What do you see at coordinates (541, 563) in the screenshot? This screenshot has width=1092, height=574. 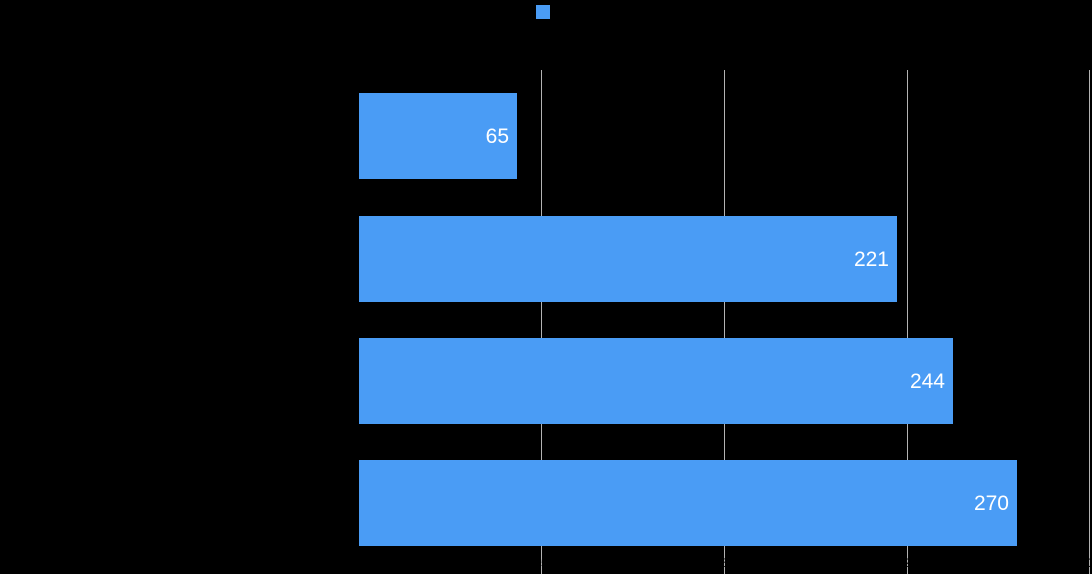 I see `x-tick-label: 75` at bounding box center [541, 563].